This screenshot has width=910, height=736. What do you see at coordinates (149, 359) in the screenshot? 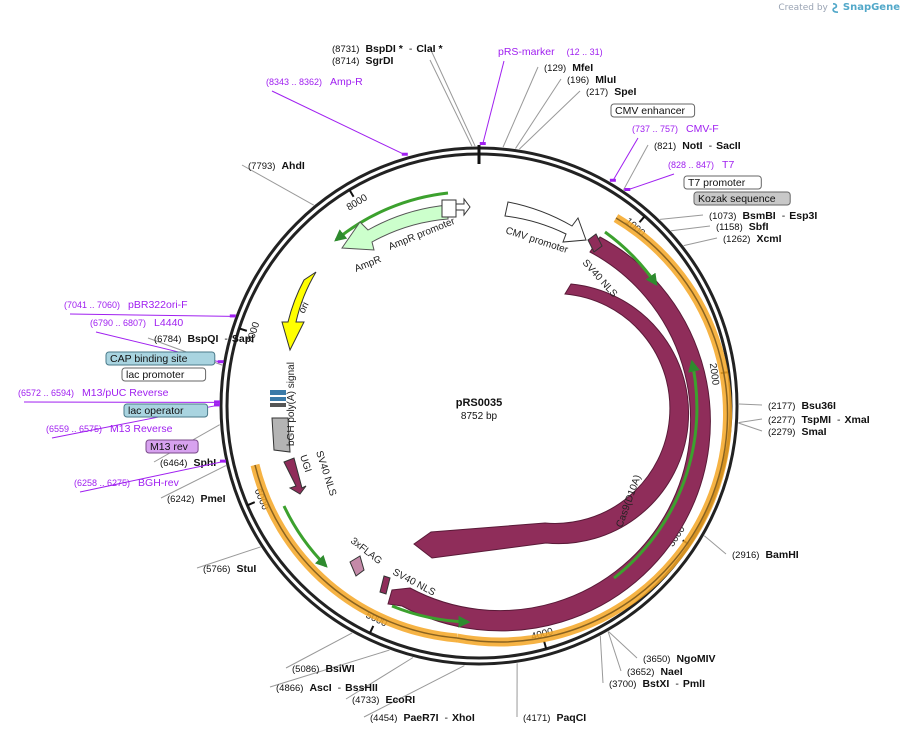
I see `box-label-text: CAP binding site` at bounding box center [149, 359].